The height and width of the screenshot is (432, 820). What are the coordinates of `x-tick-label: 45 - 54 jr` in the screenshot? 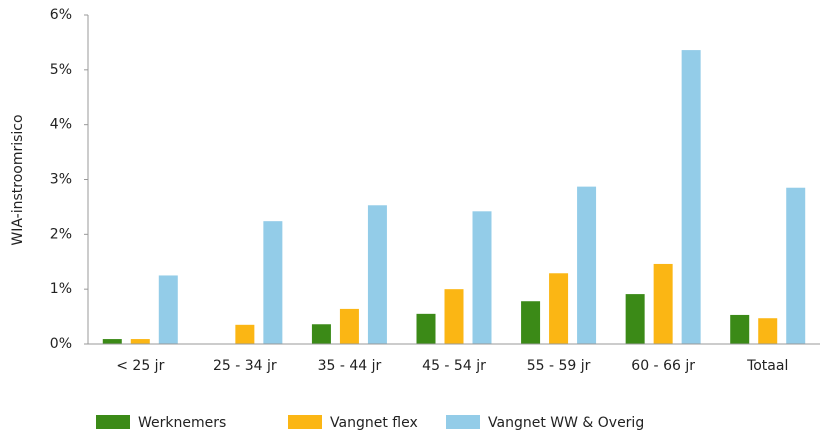 It's located at (454, 366).